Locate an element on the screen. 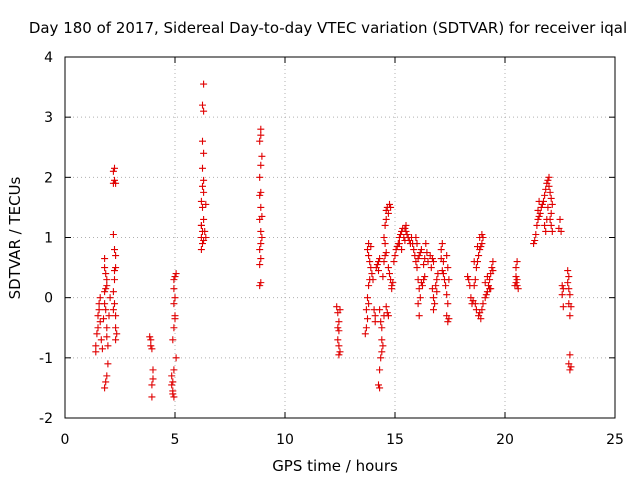  y-tick-label: -2 is located at coordinates (46, 419).